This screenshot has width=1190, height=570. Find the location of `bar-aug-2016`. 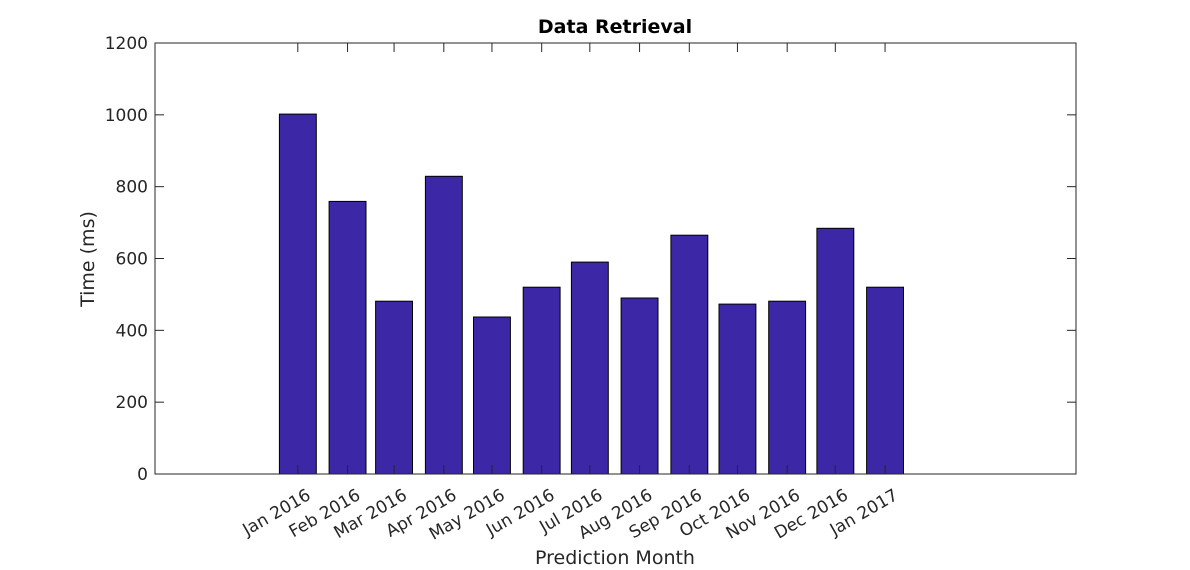

bar-aug-2016 is located at coordinates (639, 386).